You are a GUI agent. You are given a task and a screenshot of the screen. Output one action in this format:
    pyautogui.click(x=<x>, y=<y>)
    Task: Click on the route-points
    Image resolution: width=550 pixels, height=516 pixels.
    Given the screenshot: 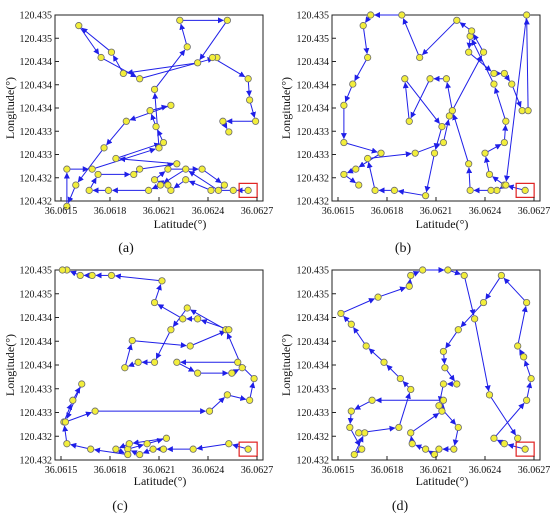 What is the action you would take?
    pyautogui.click(x=436, y=105)
    